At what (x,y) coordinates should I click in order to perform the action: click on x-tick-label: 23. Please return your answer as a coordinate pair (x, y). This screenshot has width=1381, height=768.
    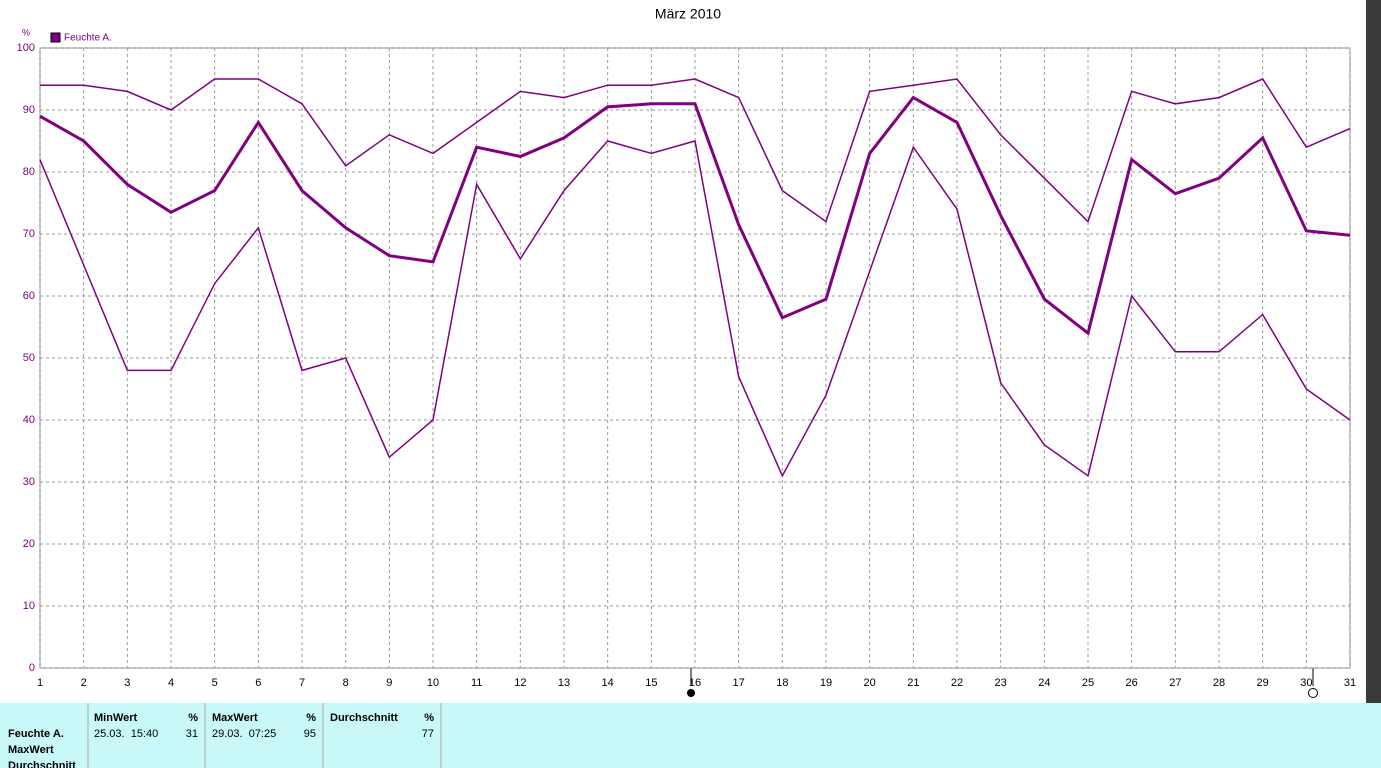
    Looking at the image, I should click on (1001, 683).